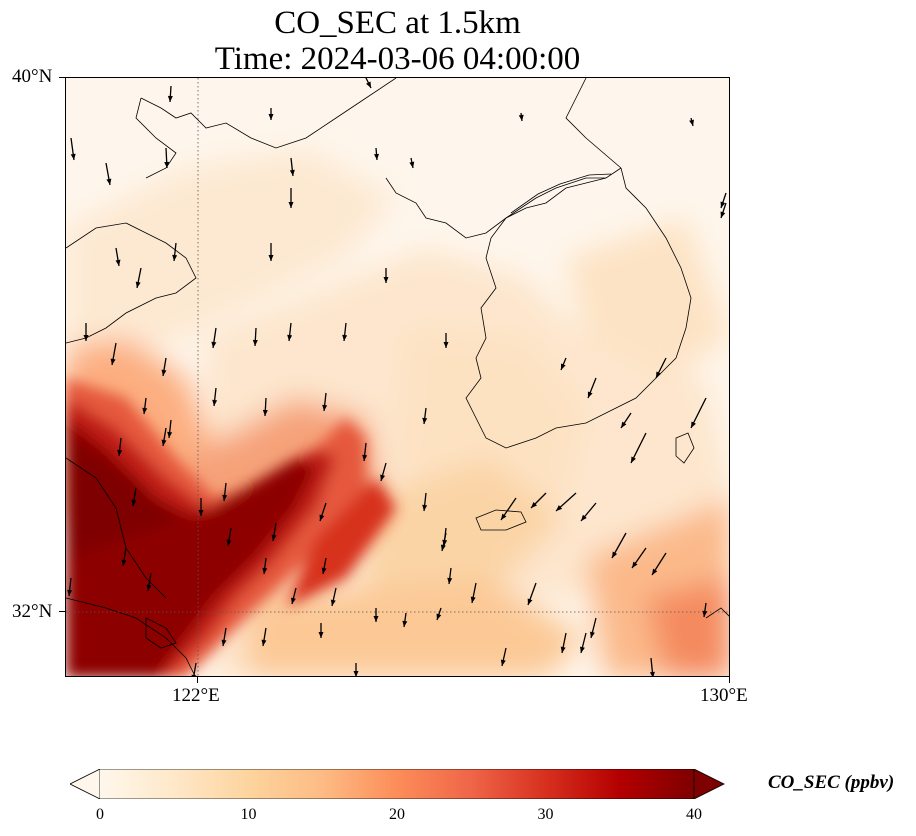 This screenshot has height=836, width=916. Describe the element at coordinates (197, 680) in the screenshot. I see `lon-tick-122e` at that location.